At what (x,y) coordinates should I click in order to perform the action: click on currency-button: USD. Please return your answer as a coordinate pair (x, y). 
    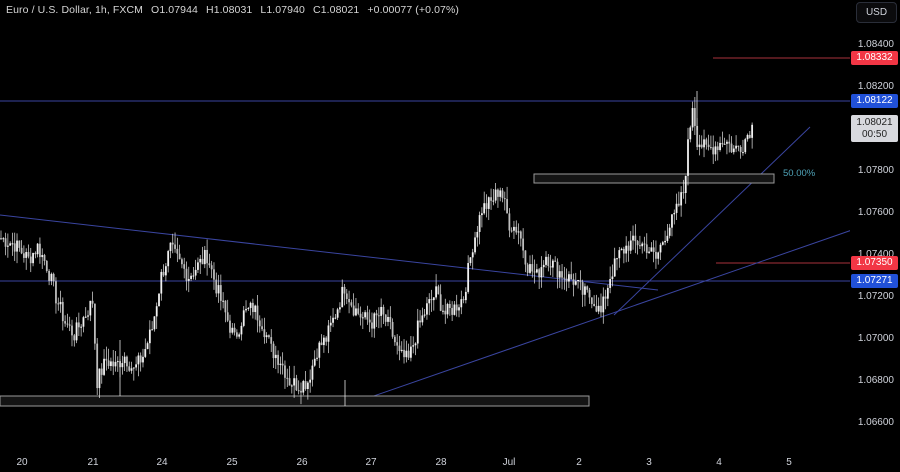
    Looking at the image, I should click on (876, 12).